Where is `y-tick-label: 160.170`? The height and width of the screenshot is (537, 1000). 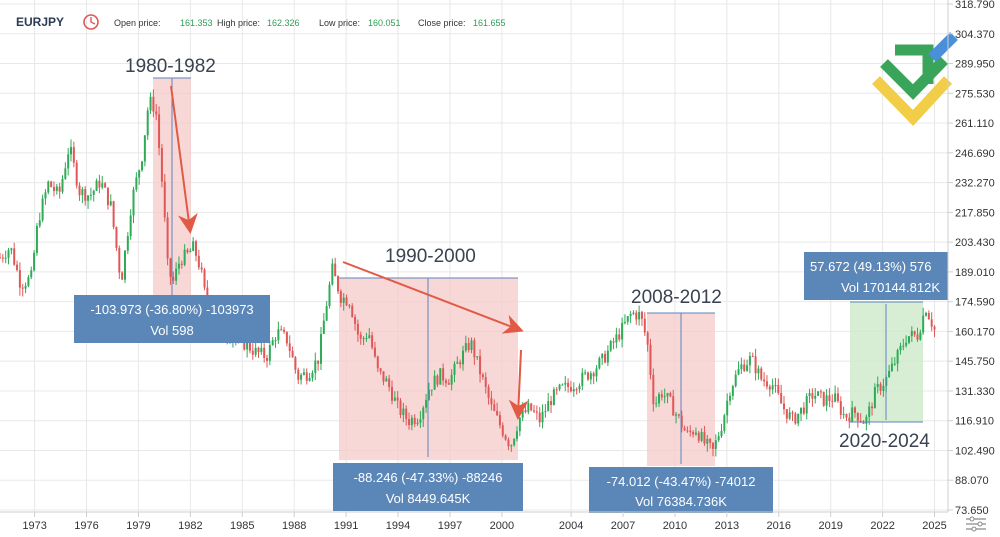 y-tick-label: 160.170 is located at coordinates (975, 332).